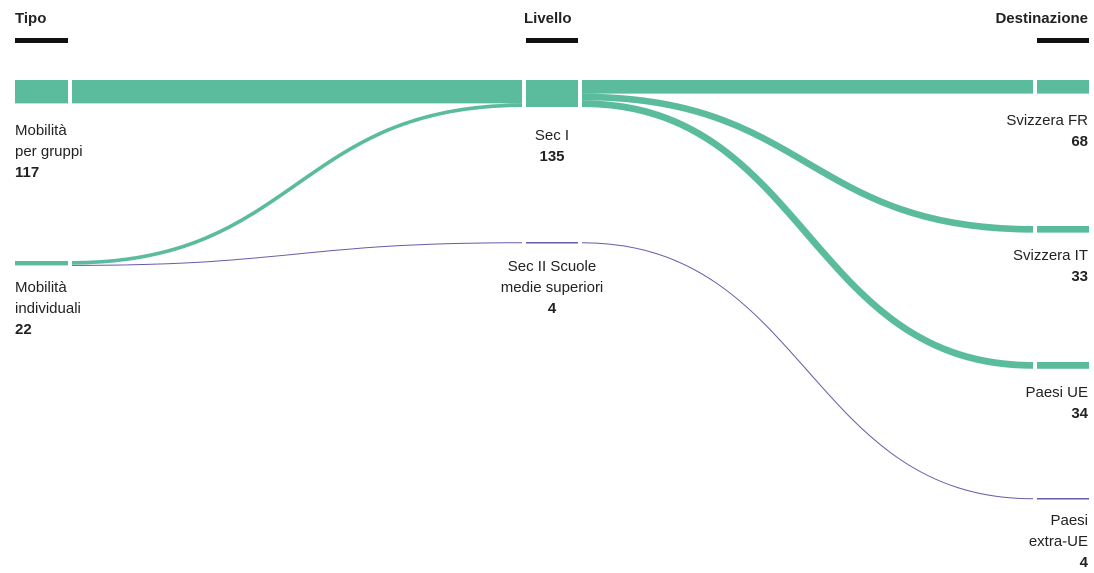 Image resolution: width=1094 pixels, height=573 pixels. What do you see at coordinates (552, 40) in the screenshot?
I see `column-underline-livello` at bounding box center [552, 40].